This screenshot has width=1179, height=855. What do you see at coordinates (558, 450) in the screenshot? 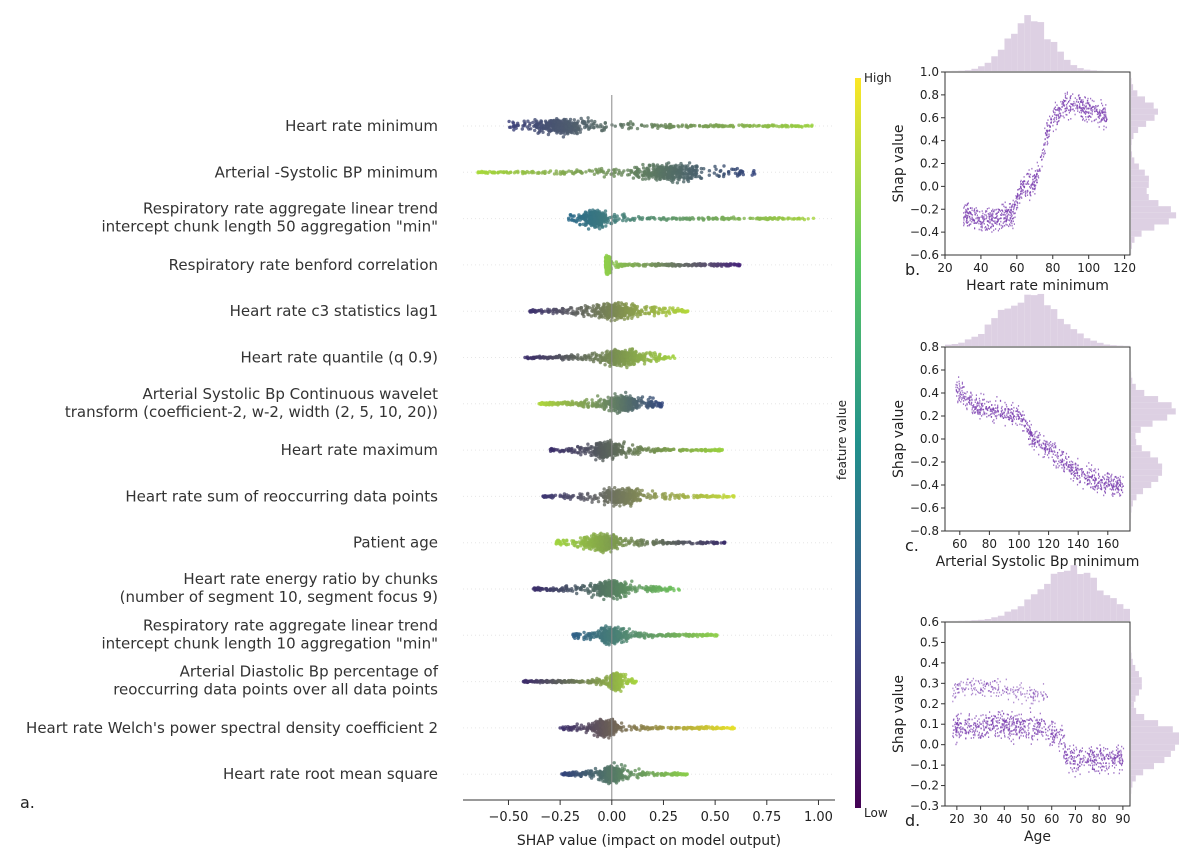
I see `feature-row: Heart rate maximum` at bounding box center [558, 450].